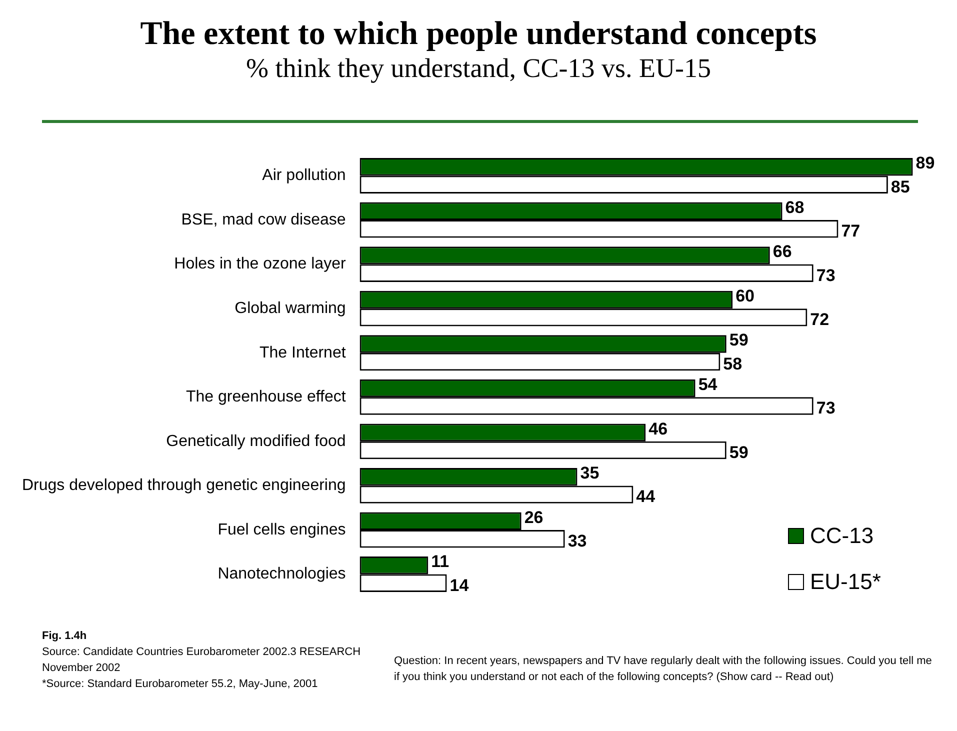 Image resolution: width=957 pixels, height=731 pixels. What do you see at coordinates (663, 669) in the screenshot?
I see `text: Question: In recent years, newspapers and TV have regularly dealt with the following issues. Could you tell me if you think you understand or not each of the following concepts? (Show card -- Read out)` at bounding box center [663, 669].